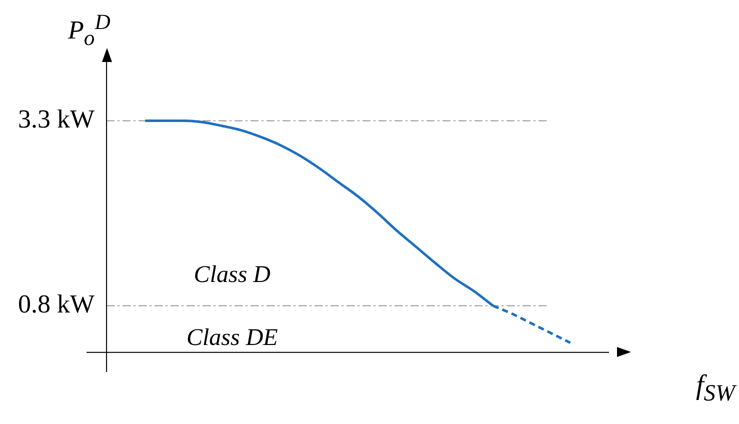 This screenshot has width=739, height=424. I want to click on annotation: Class D, so click(232, 275).